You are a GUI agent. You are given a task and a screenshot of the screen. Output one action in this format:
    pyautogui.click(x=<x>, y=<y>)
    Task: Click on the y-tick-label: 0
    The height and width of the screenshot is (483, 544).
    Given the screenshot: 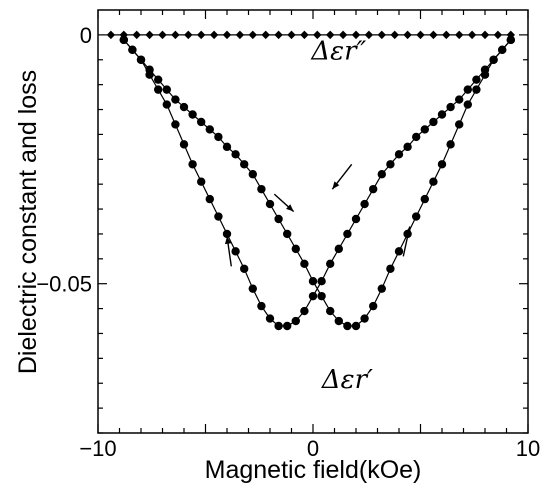 What is the action you would take?
    pyautogui.click(x=86, y=35)
    